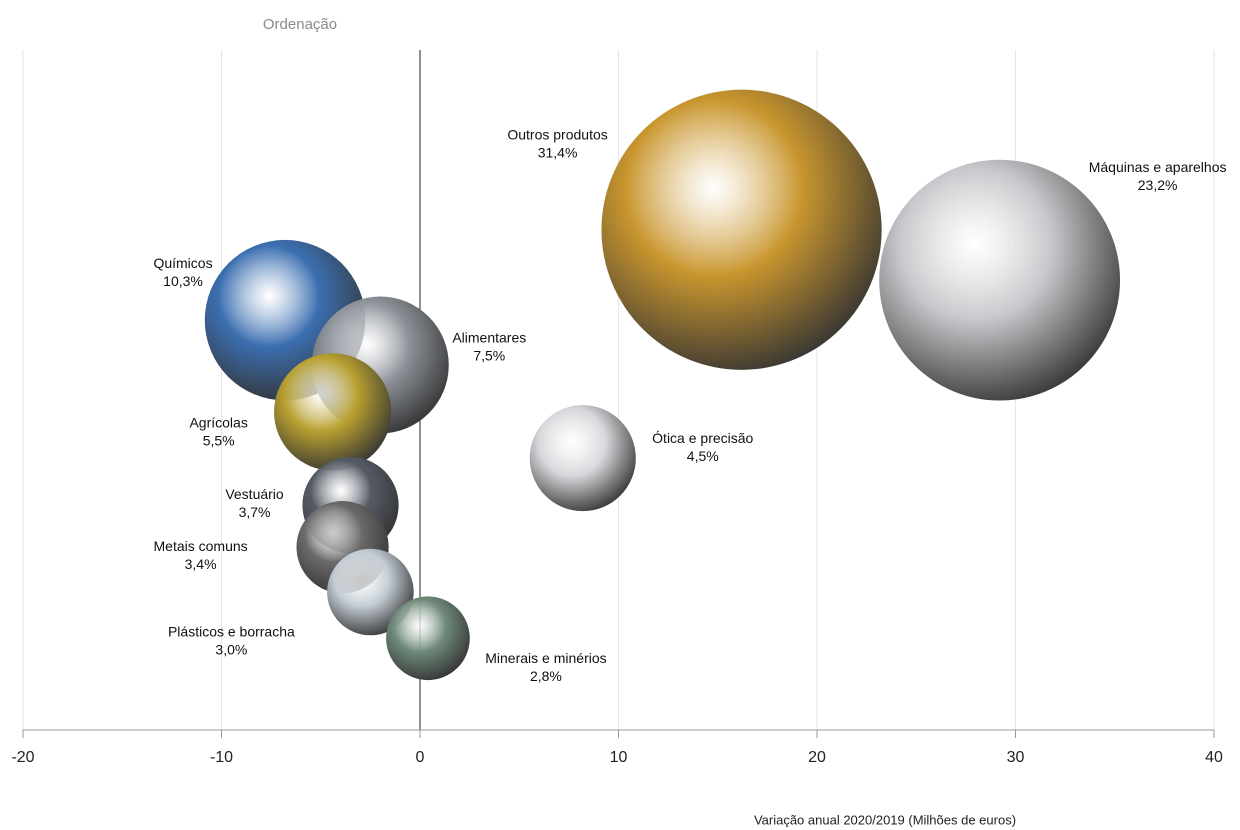 The image size is (1240, 830). What do you see at coordinates (1158, 185) in the screenshot?
I see `bubble-value-label: 23,2%` at bounding box center [1158, 185].